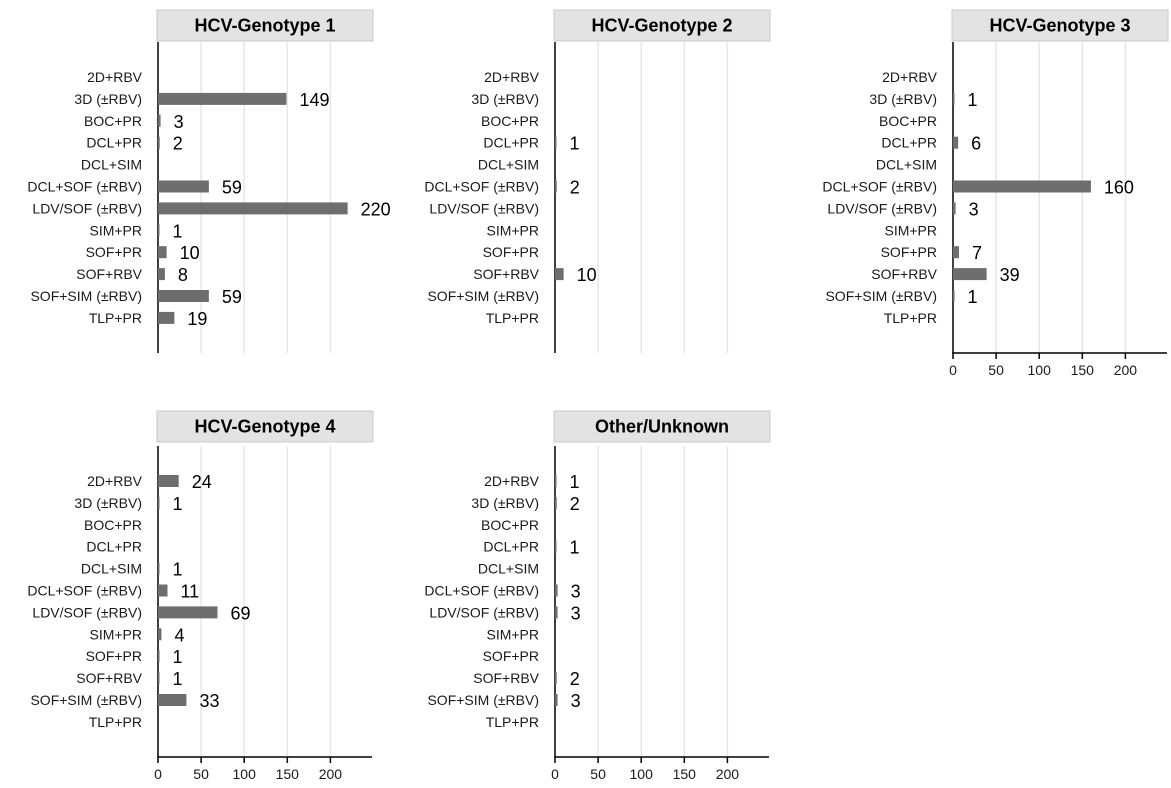 This screenshot has width=1171, height=788. What do you see at coordinates (1010, 275) in the screenshot?
I see `data-label: 39` at bounding box center [1010, 275].